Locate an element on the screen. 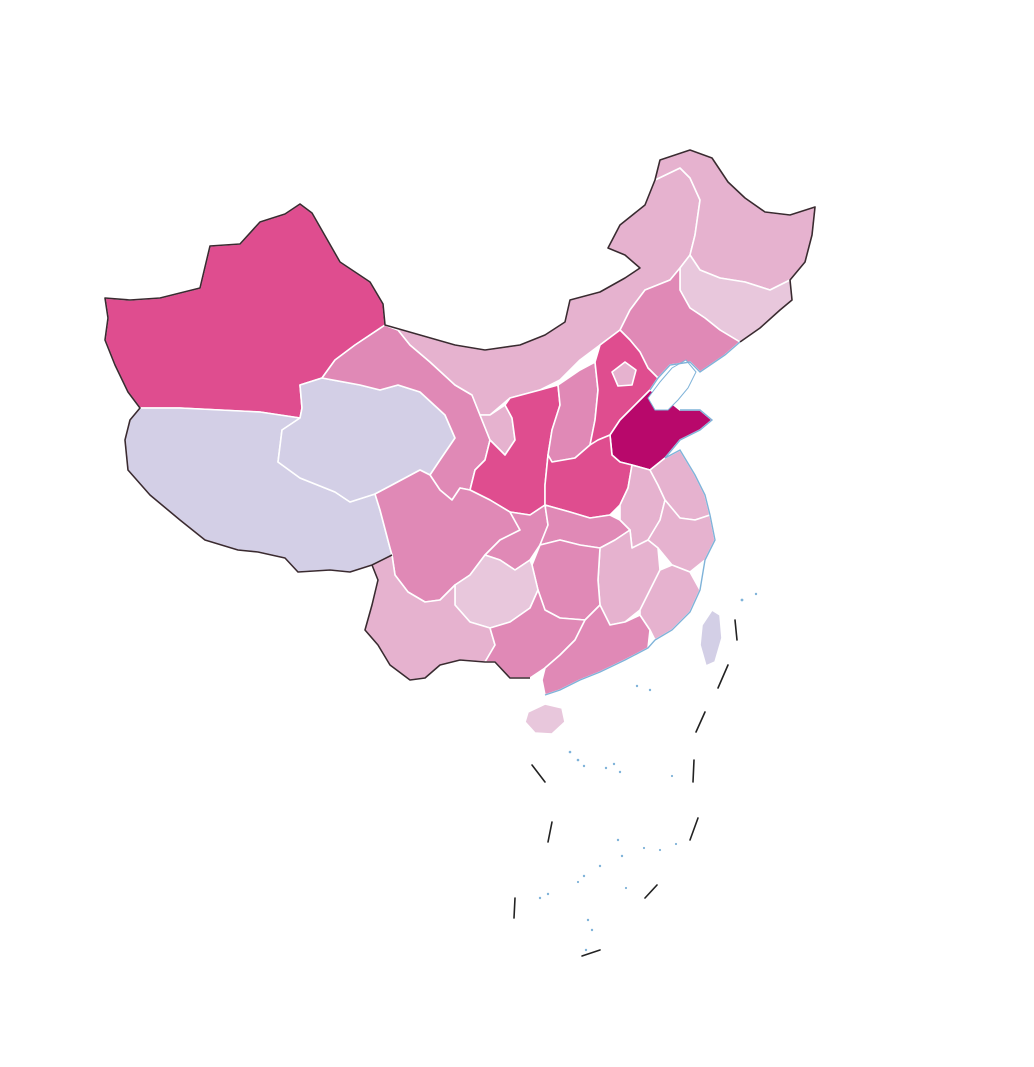  region-beijing is located at coordinates (624, 374).